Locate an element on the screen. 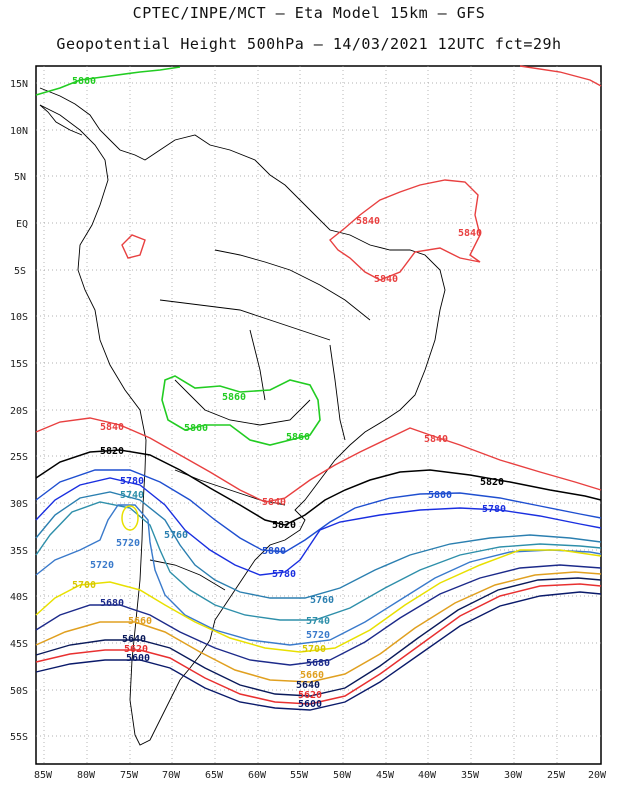  lon-label: 45W is located at coordinates (385, 775).